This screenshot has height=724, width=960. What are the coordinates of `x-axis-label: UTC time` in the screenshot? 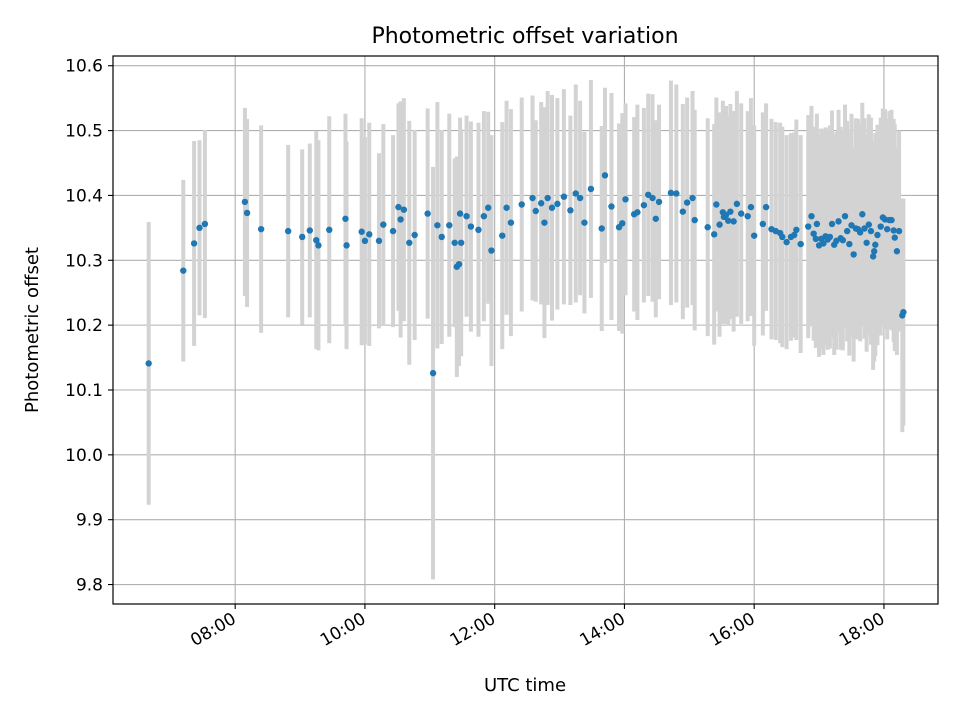 It's located at (525, 685).